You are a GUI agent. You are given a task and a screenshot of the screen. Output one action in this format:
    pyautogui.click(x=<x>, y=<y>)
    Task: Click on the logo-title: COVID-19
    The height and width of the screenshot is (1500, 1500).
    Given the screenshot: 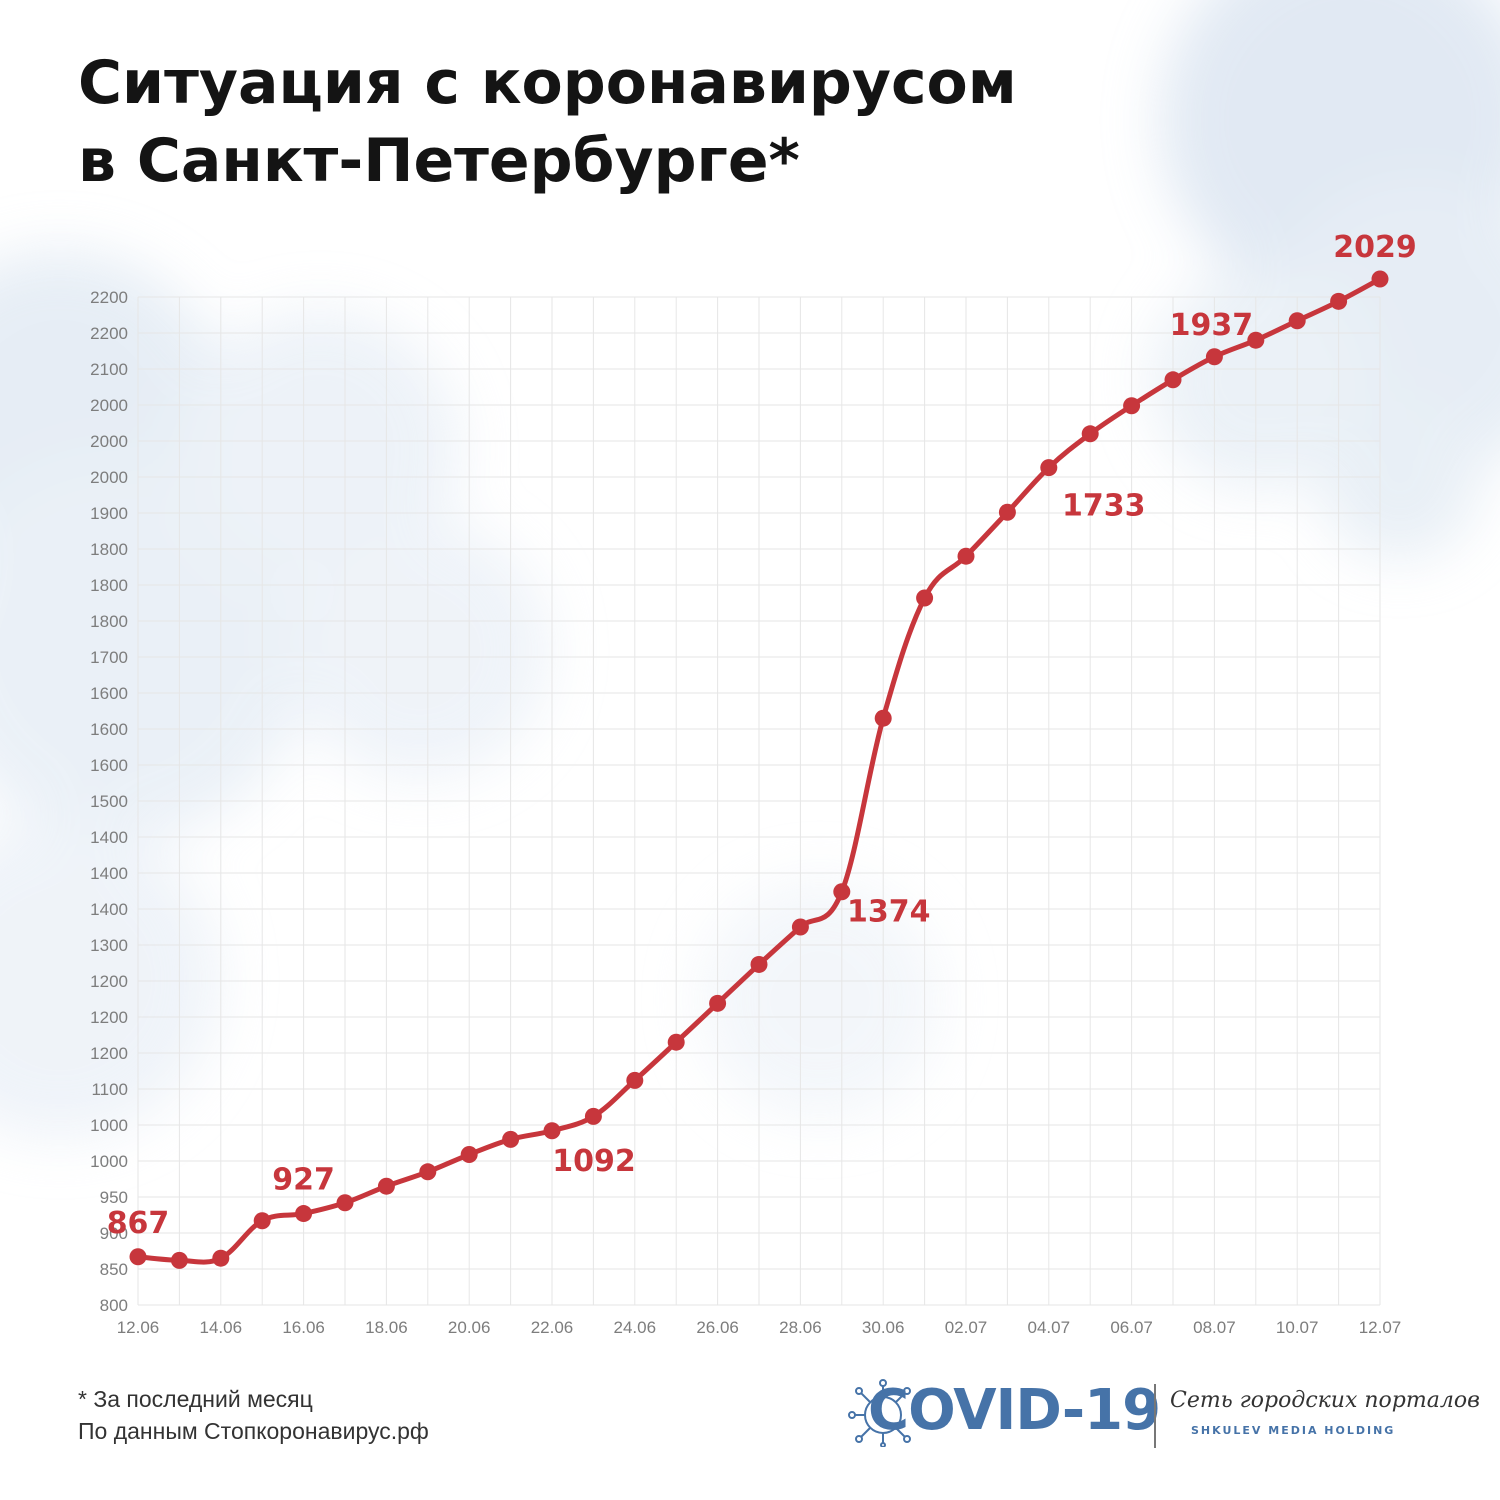 What is the action you would take?
    pyautogui.click(x=1014, y=1410)
    